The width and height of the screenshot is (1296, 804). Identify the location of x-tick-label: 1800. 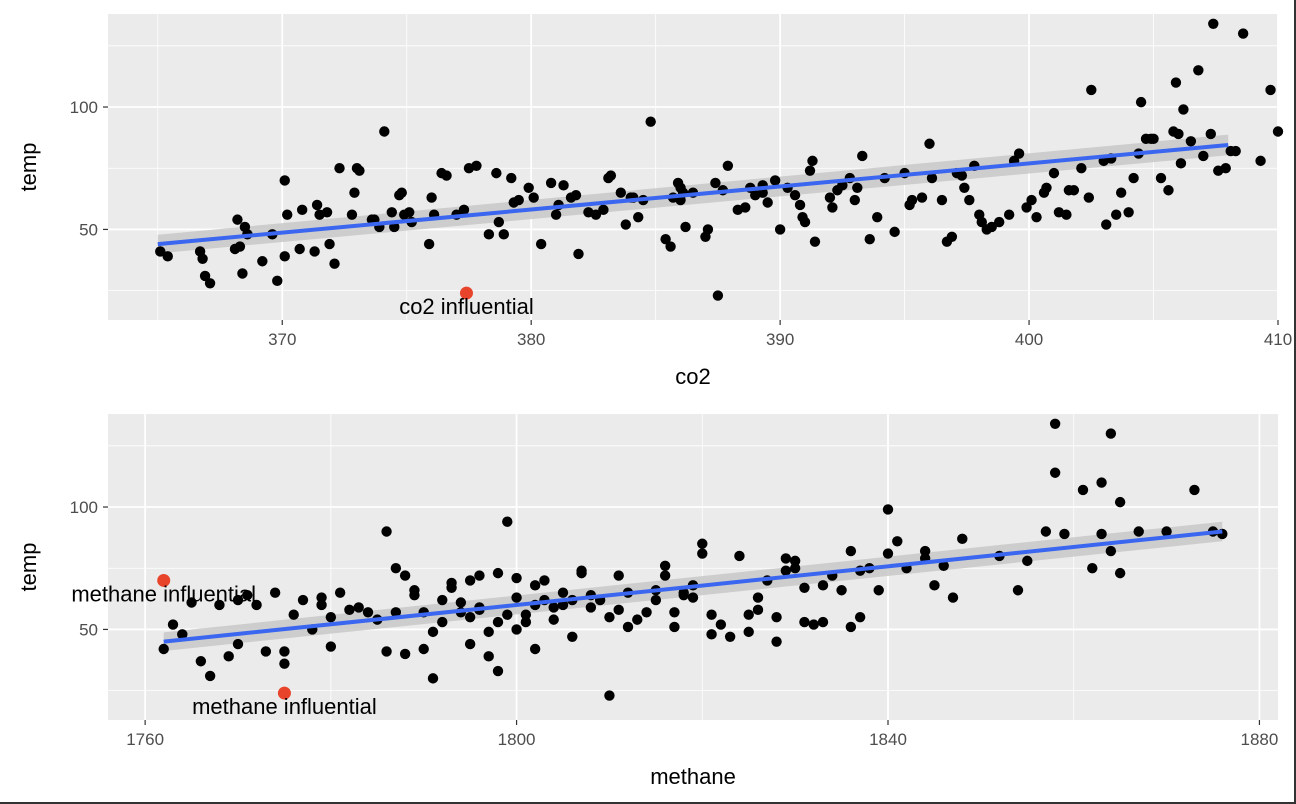
(517, 739).